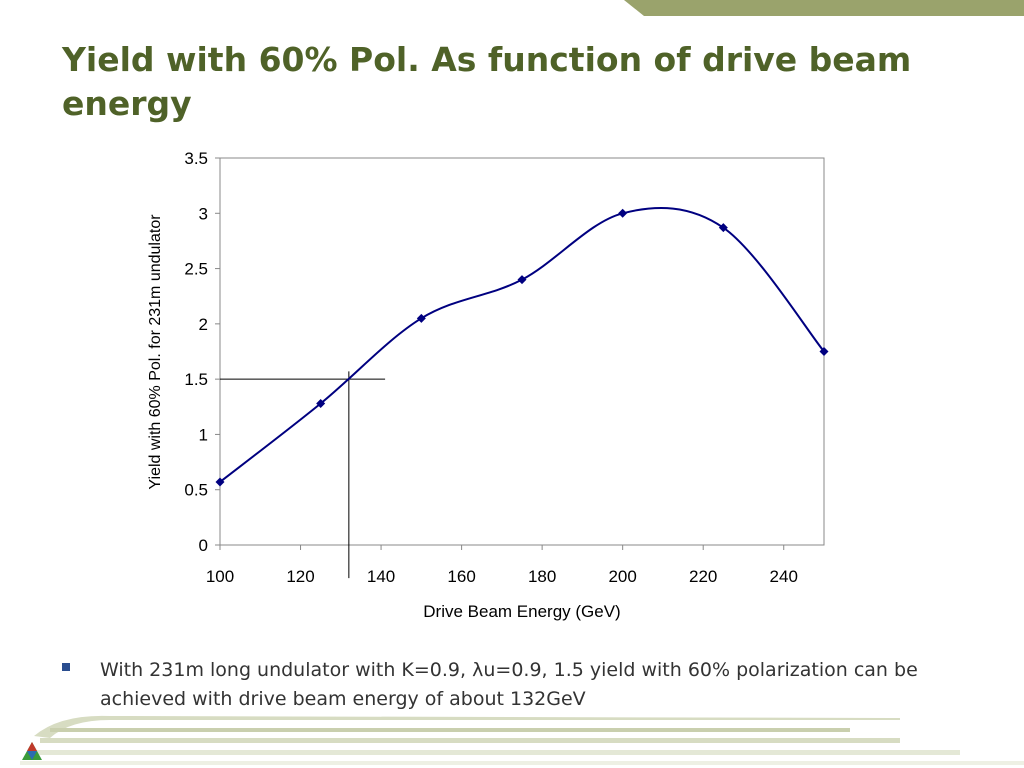 Image resolution: width=1024 pixels, height=768 pixels. Describe the element at coordinates (220, 576) in the screenshot. I see `x-tick-label: 100` at that location.